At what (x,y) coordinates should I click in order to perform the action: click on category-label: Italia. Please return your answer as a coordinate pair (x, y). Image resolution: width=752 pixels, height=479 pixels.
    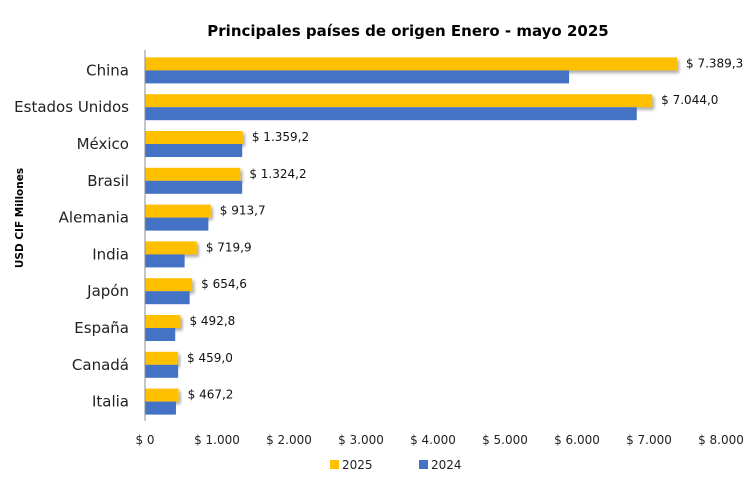
    Looking at the image, I should click on (110, 402).